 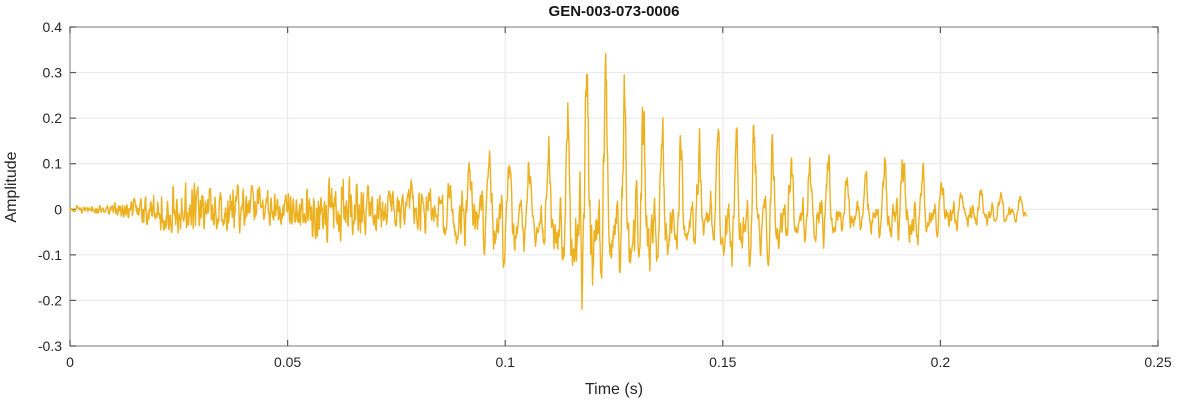 What do you see at coordinates (53, 164) in the screenshot?
I see `y-tick-label: 0.1` at bounding box center [53, 164].